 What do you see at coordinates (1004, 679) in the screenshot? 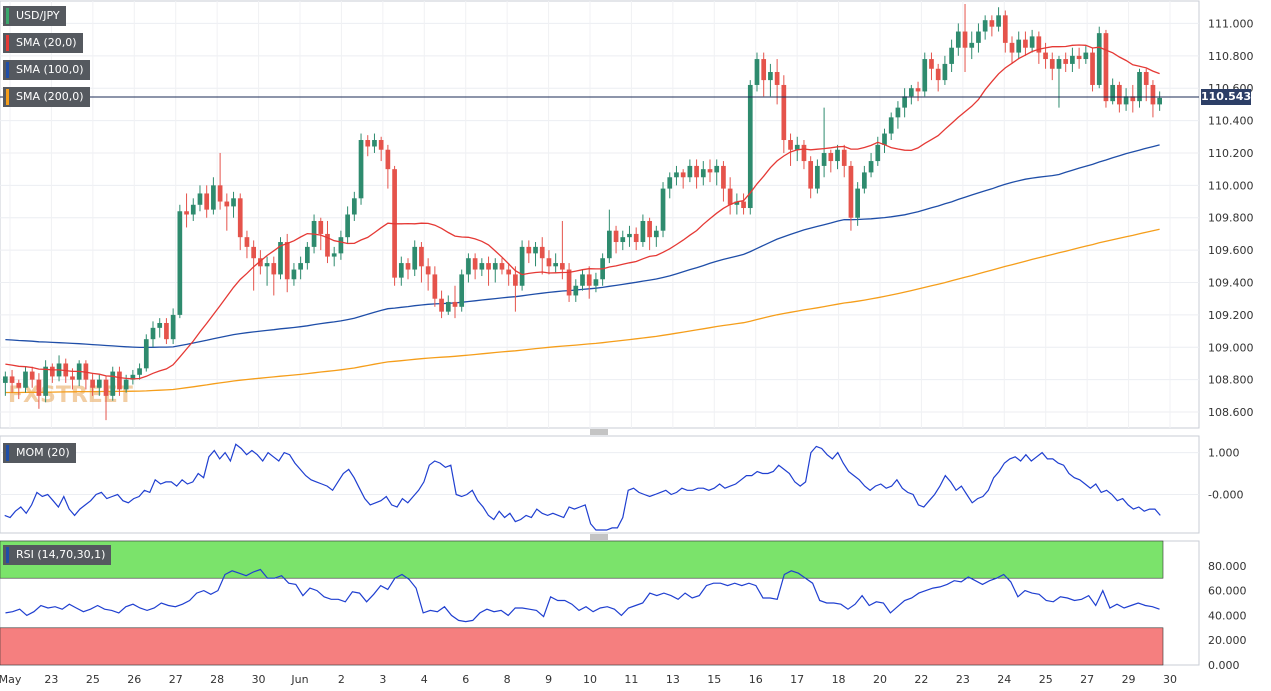
I see `x-axis-tick-label: 24` at bounding box center [1004, 679].